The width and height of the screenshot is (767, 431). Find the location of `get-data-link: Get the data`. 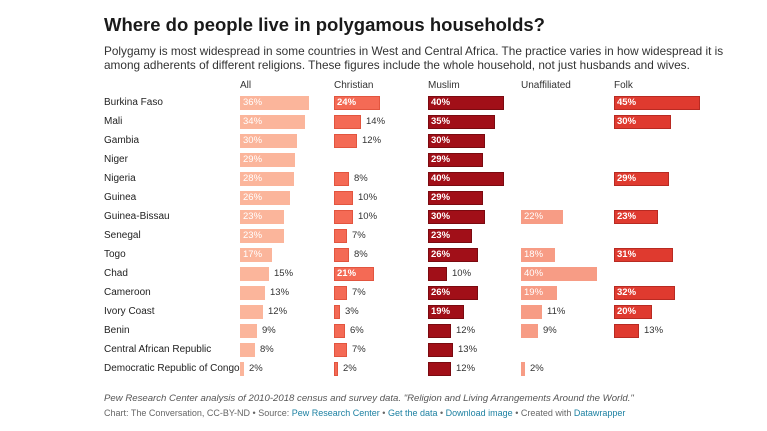

get-data-link: Get the data is located at coordinates (412, 413).